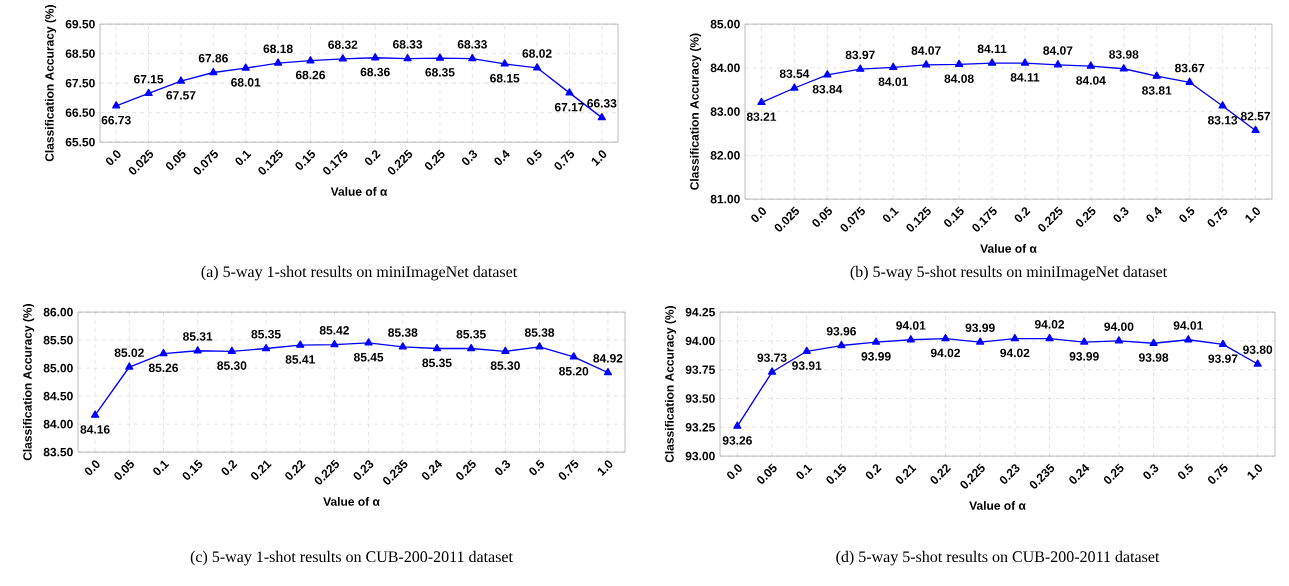 This screenshot has height=586, width=1289. I want to click on data-label: 85.41, so click(300, 359).